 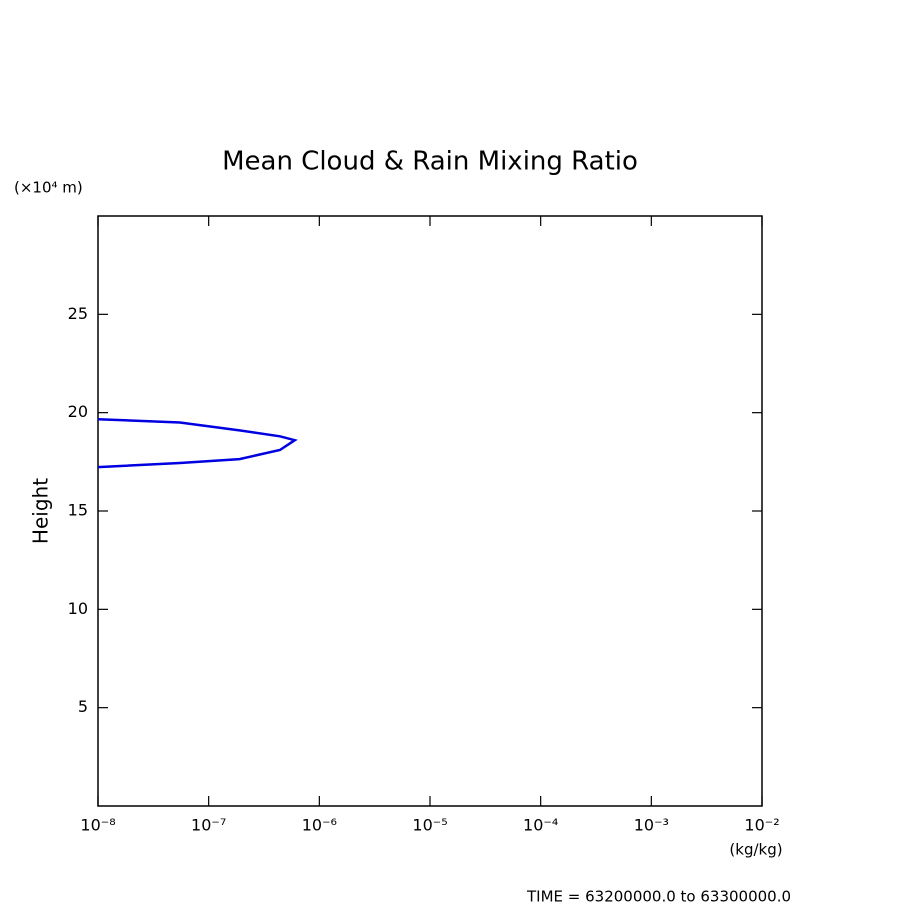 I want to click on x-tick-label: 10⁻⁴, so click(x=540, y=825).